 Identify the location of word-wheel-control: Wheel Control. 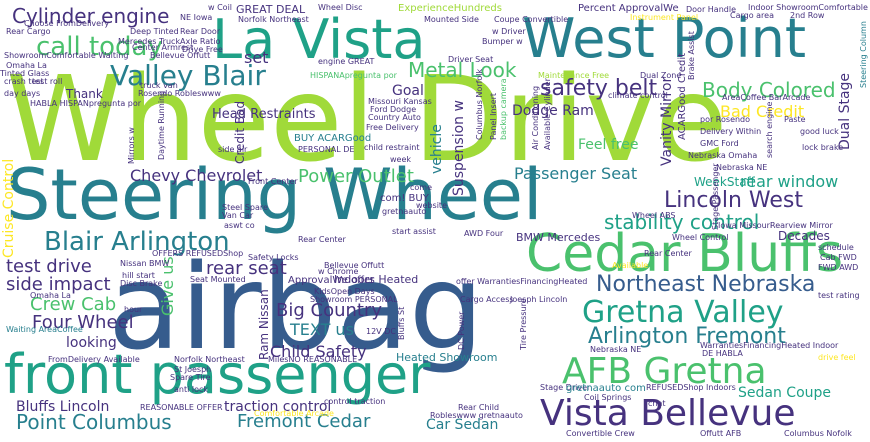
(700, 237).